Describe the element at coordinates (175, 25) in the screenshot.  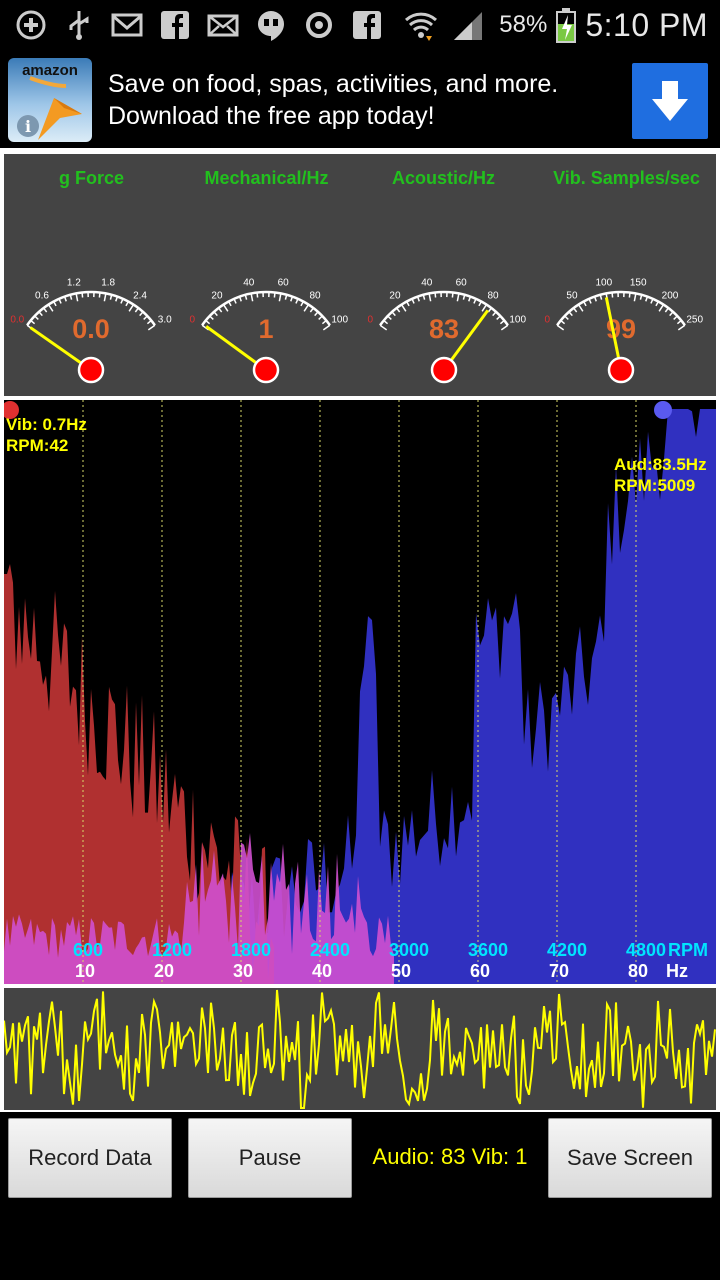
I see `facebook-icon` at that location.